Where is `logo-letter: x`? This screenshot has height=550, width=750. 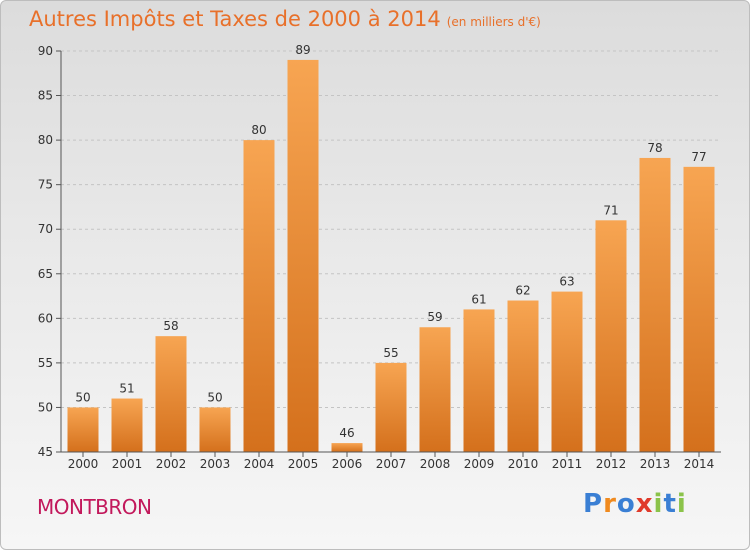
logo-letter: x is located at coordinates (644, 504).